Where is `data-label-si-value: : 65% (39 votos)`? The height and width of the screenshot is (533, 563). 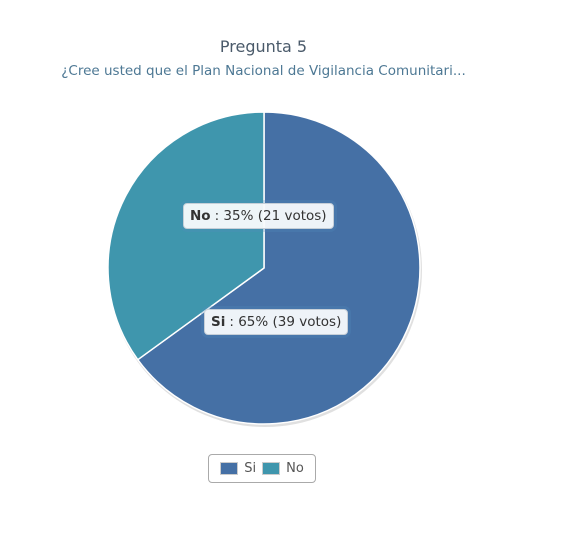 data-label-si-value: : 65% (39 votos) is located at coordinates (285, 322).